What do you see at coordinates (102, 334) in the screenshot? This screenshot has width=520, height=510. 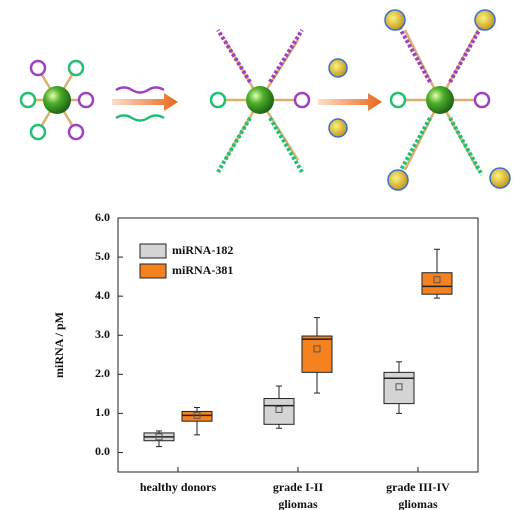 I see `y-tick-label: 3.0` at bounding box center [102, 334].